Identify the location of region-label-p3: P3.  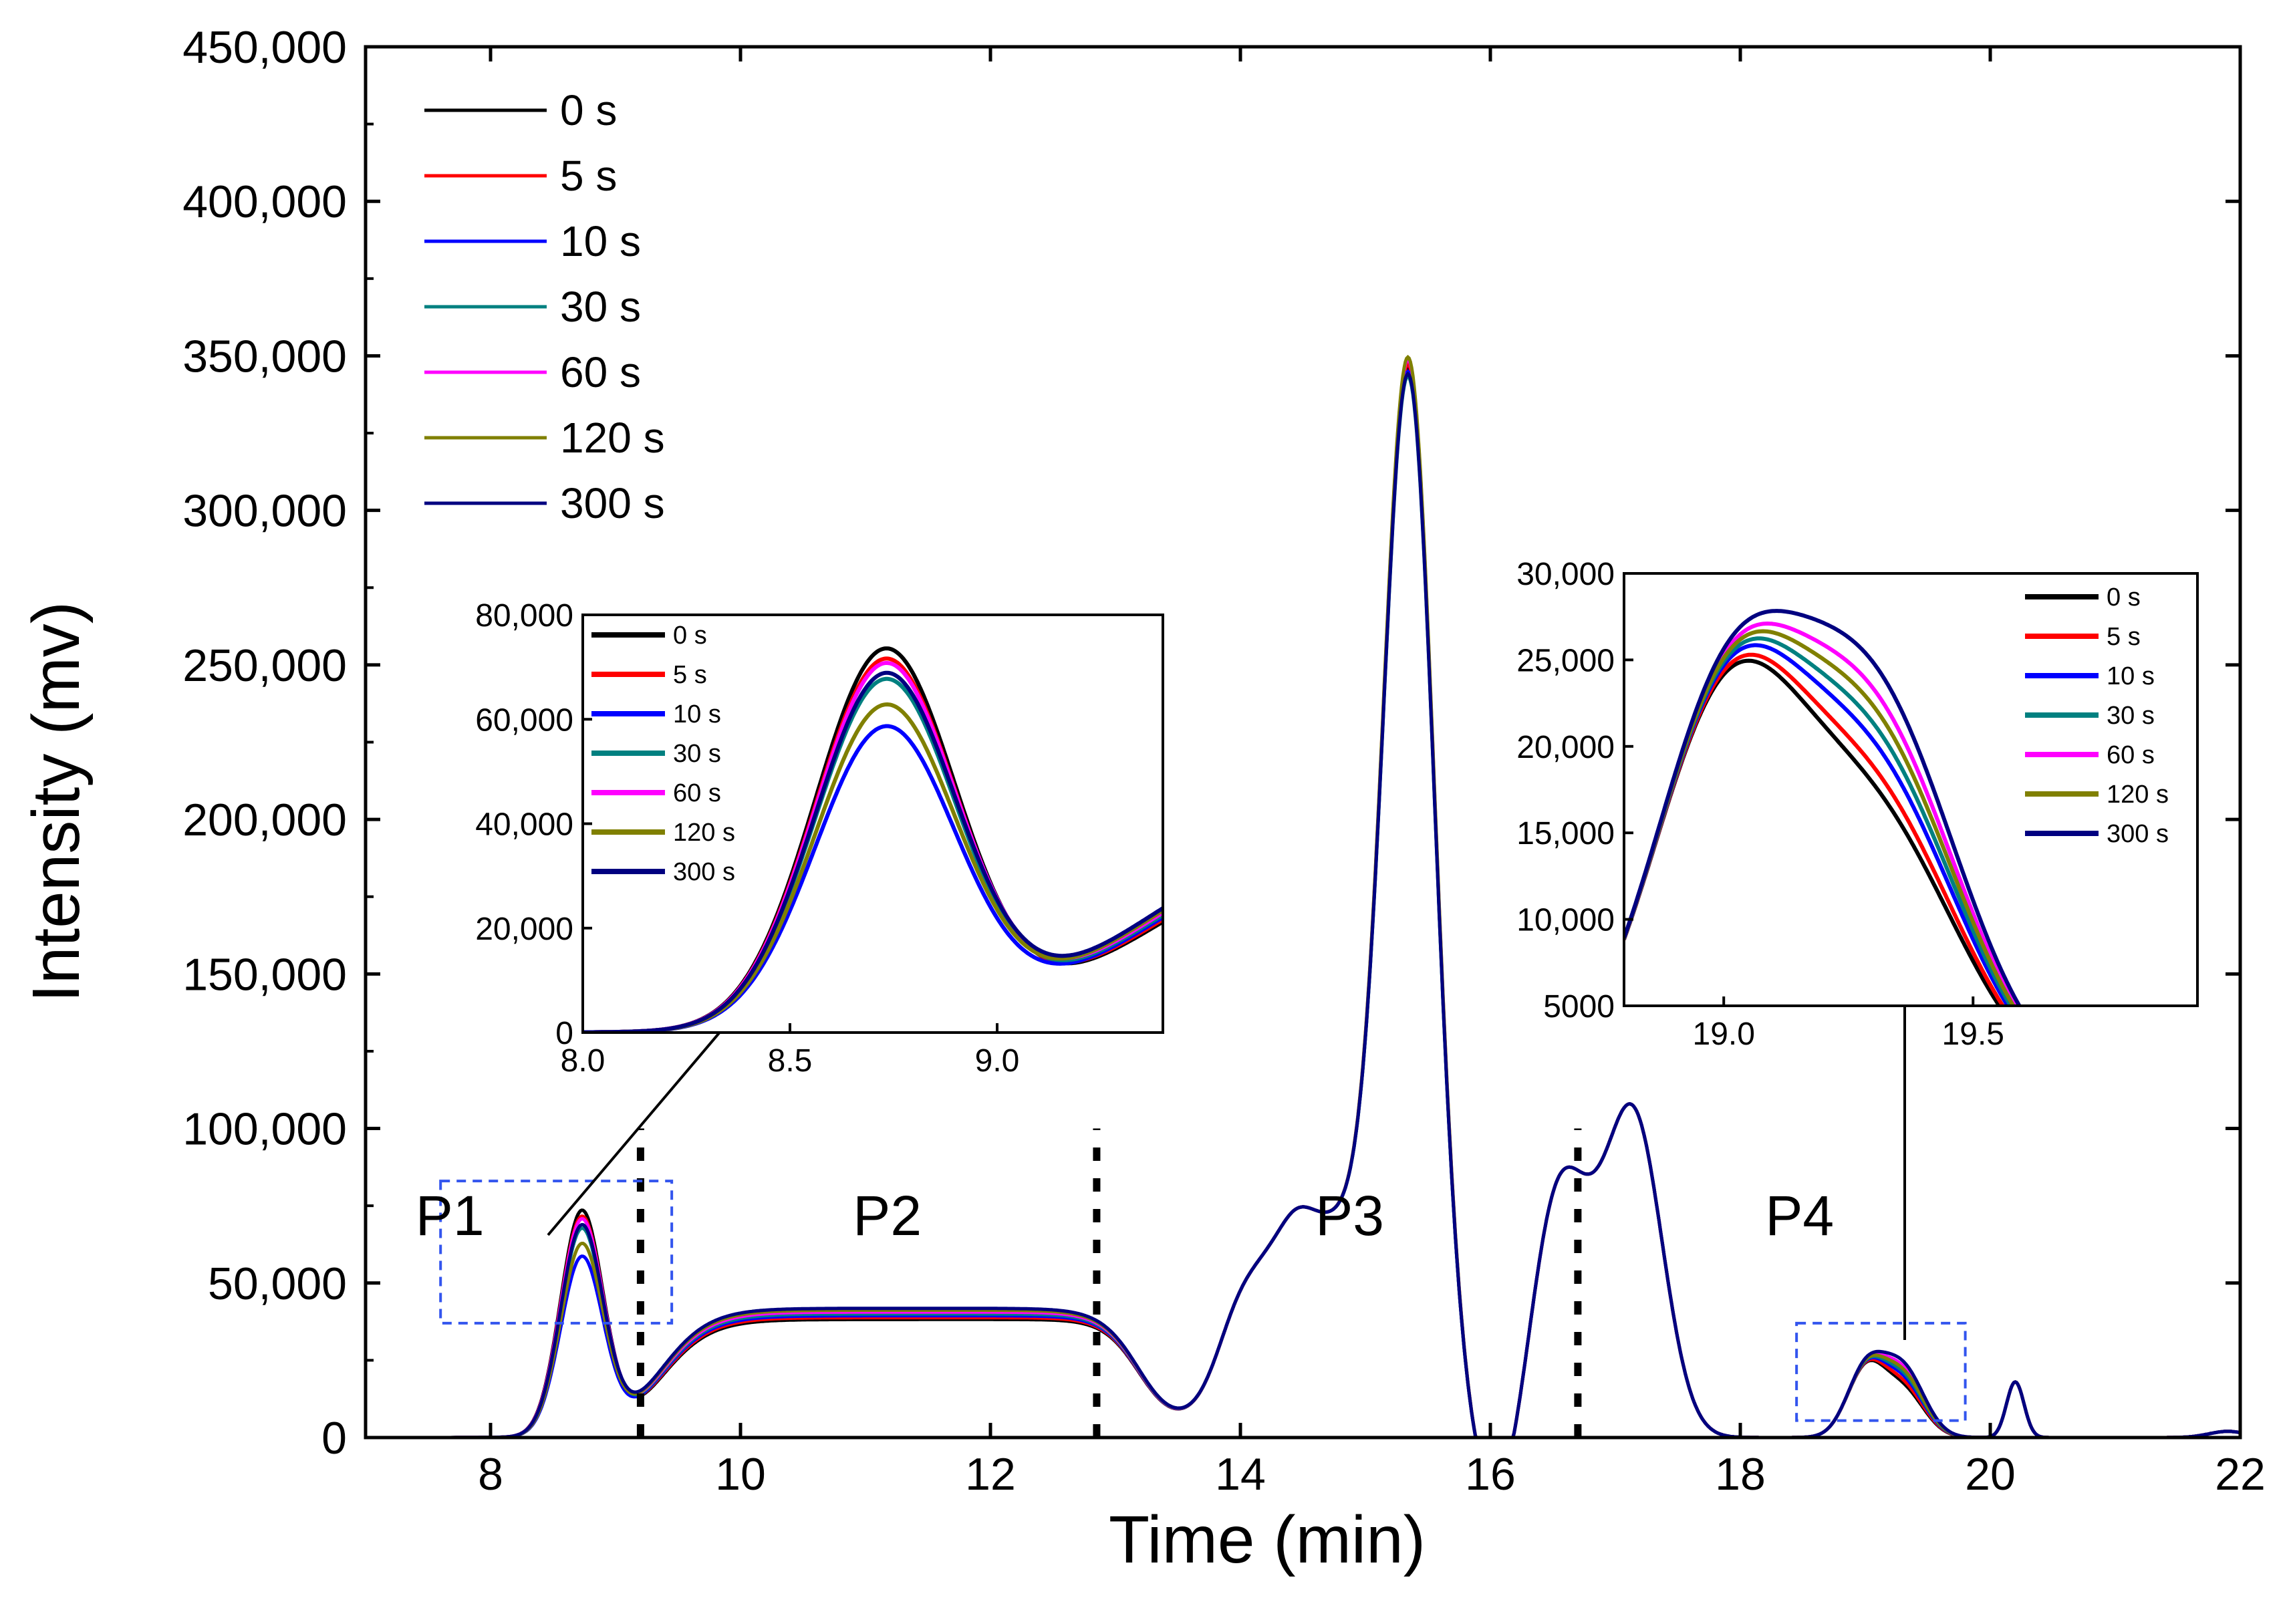
(1349, 1215).